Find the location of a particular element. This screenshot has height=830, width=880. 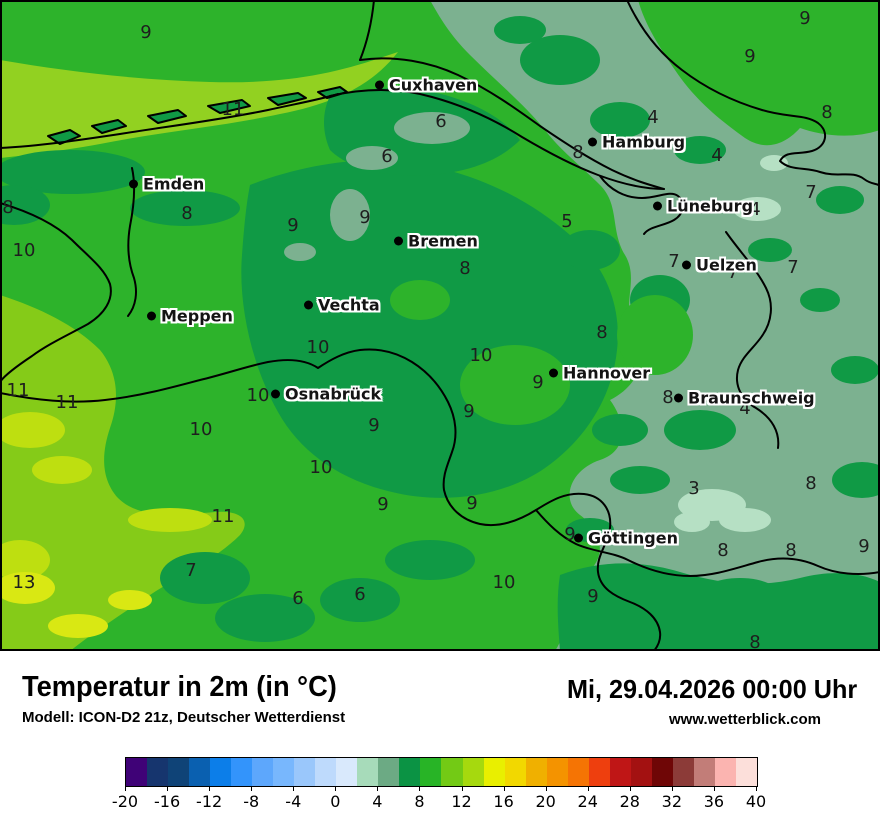

colorbar-tick-label: 24 is located at coordinates (587, 801).